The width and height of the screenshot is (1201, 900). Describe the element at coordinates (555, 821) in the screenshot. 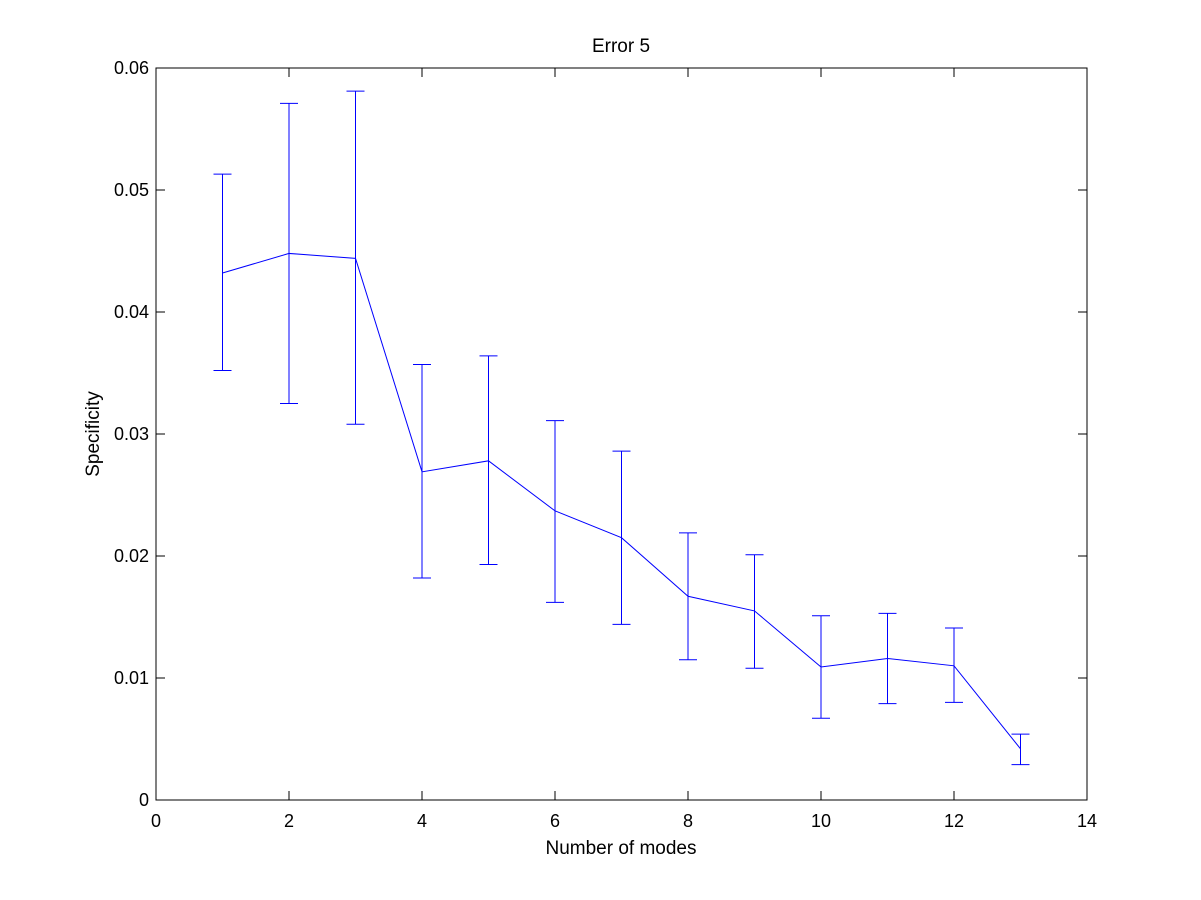

I see `x-tick-label: 6` at that location.